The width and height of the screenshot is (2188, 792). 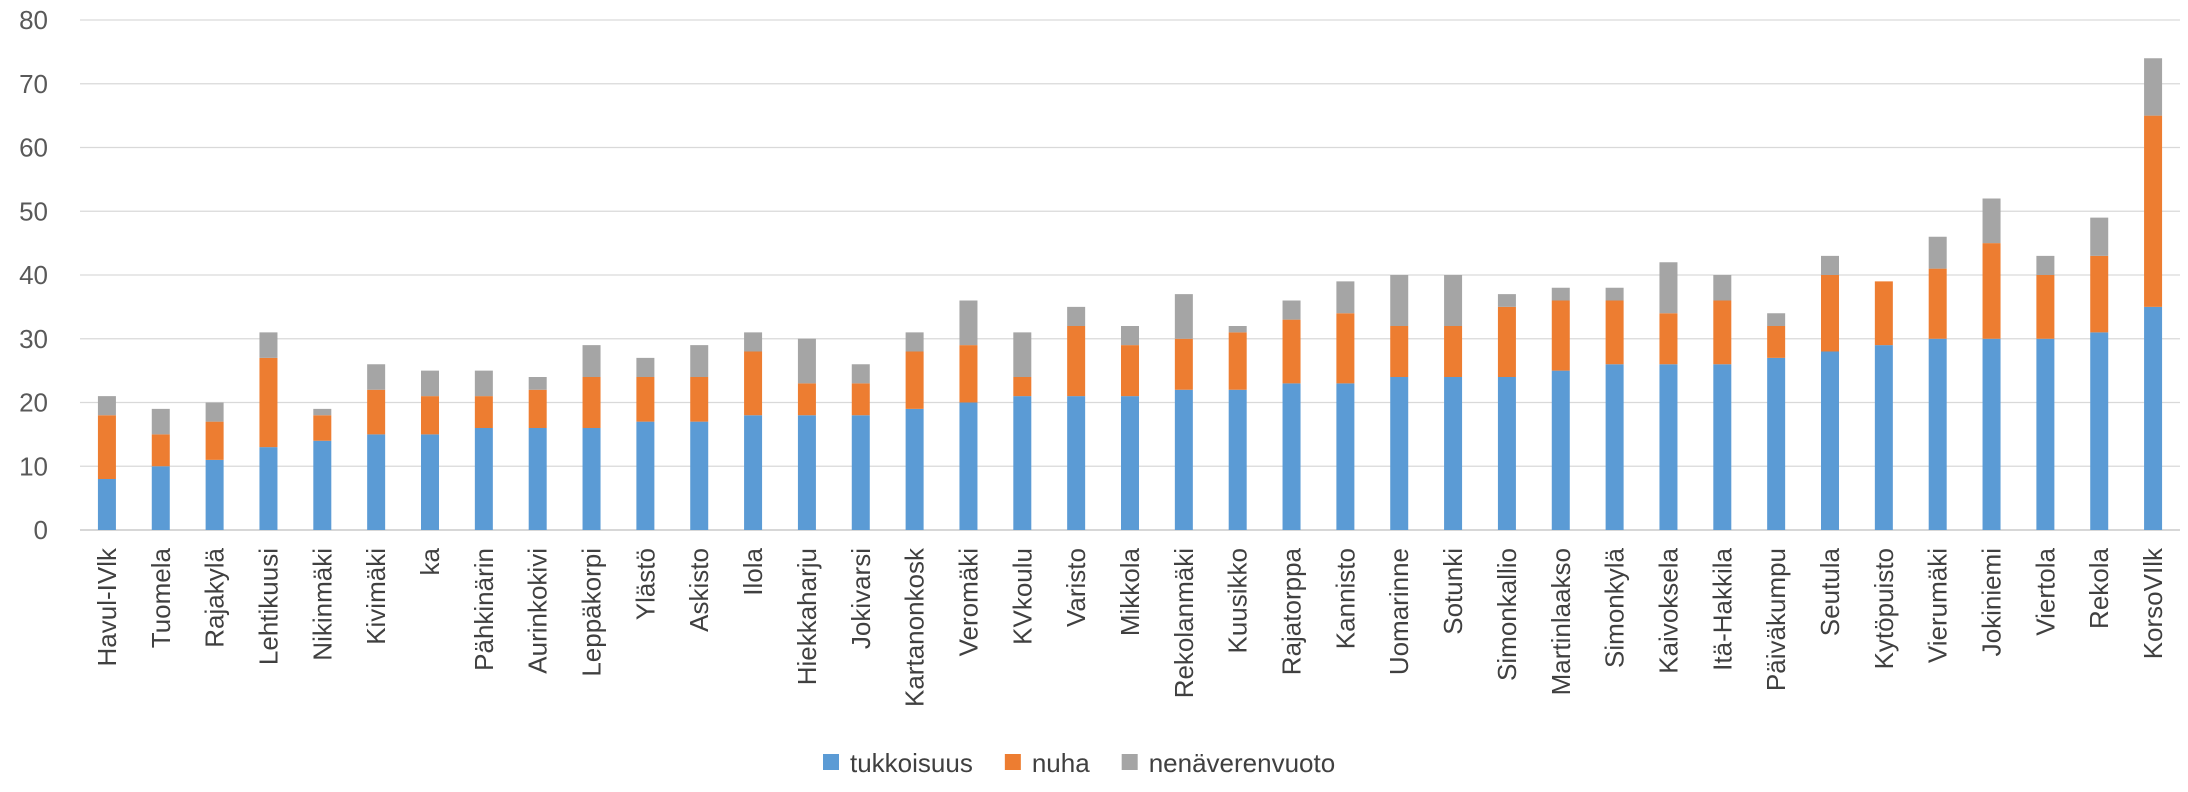 I want to click on x-tick-label: Lehtikuusi, so click(x=268, y=606).